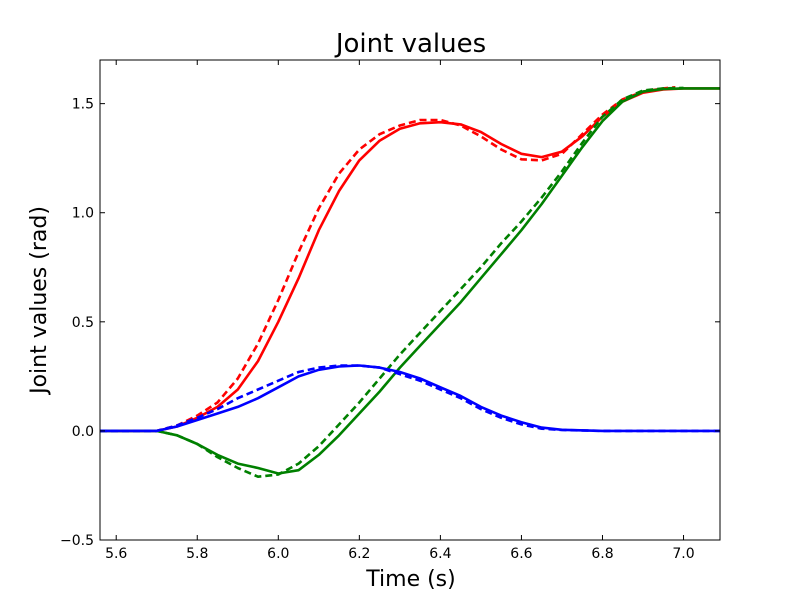 The width and height of the screenshot is (800, 600). I want to click on y-tick-label: 1.5, so click(83, 105).